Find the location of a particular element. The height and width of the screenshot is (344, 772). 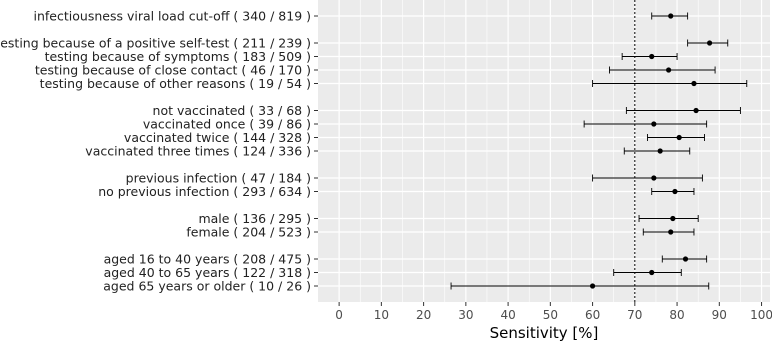

category-label: vaccinated twice ( 144 / 328 ) is located at coordinates (217, 137).